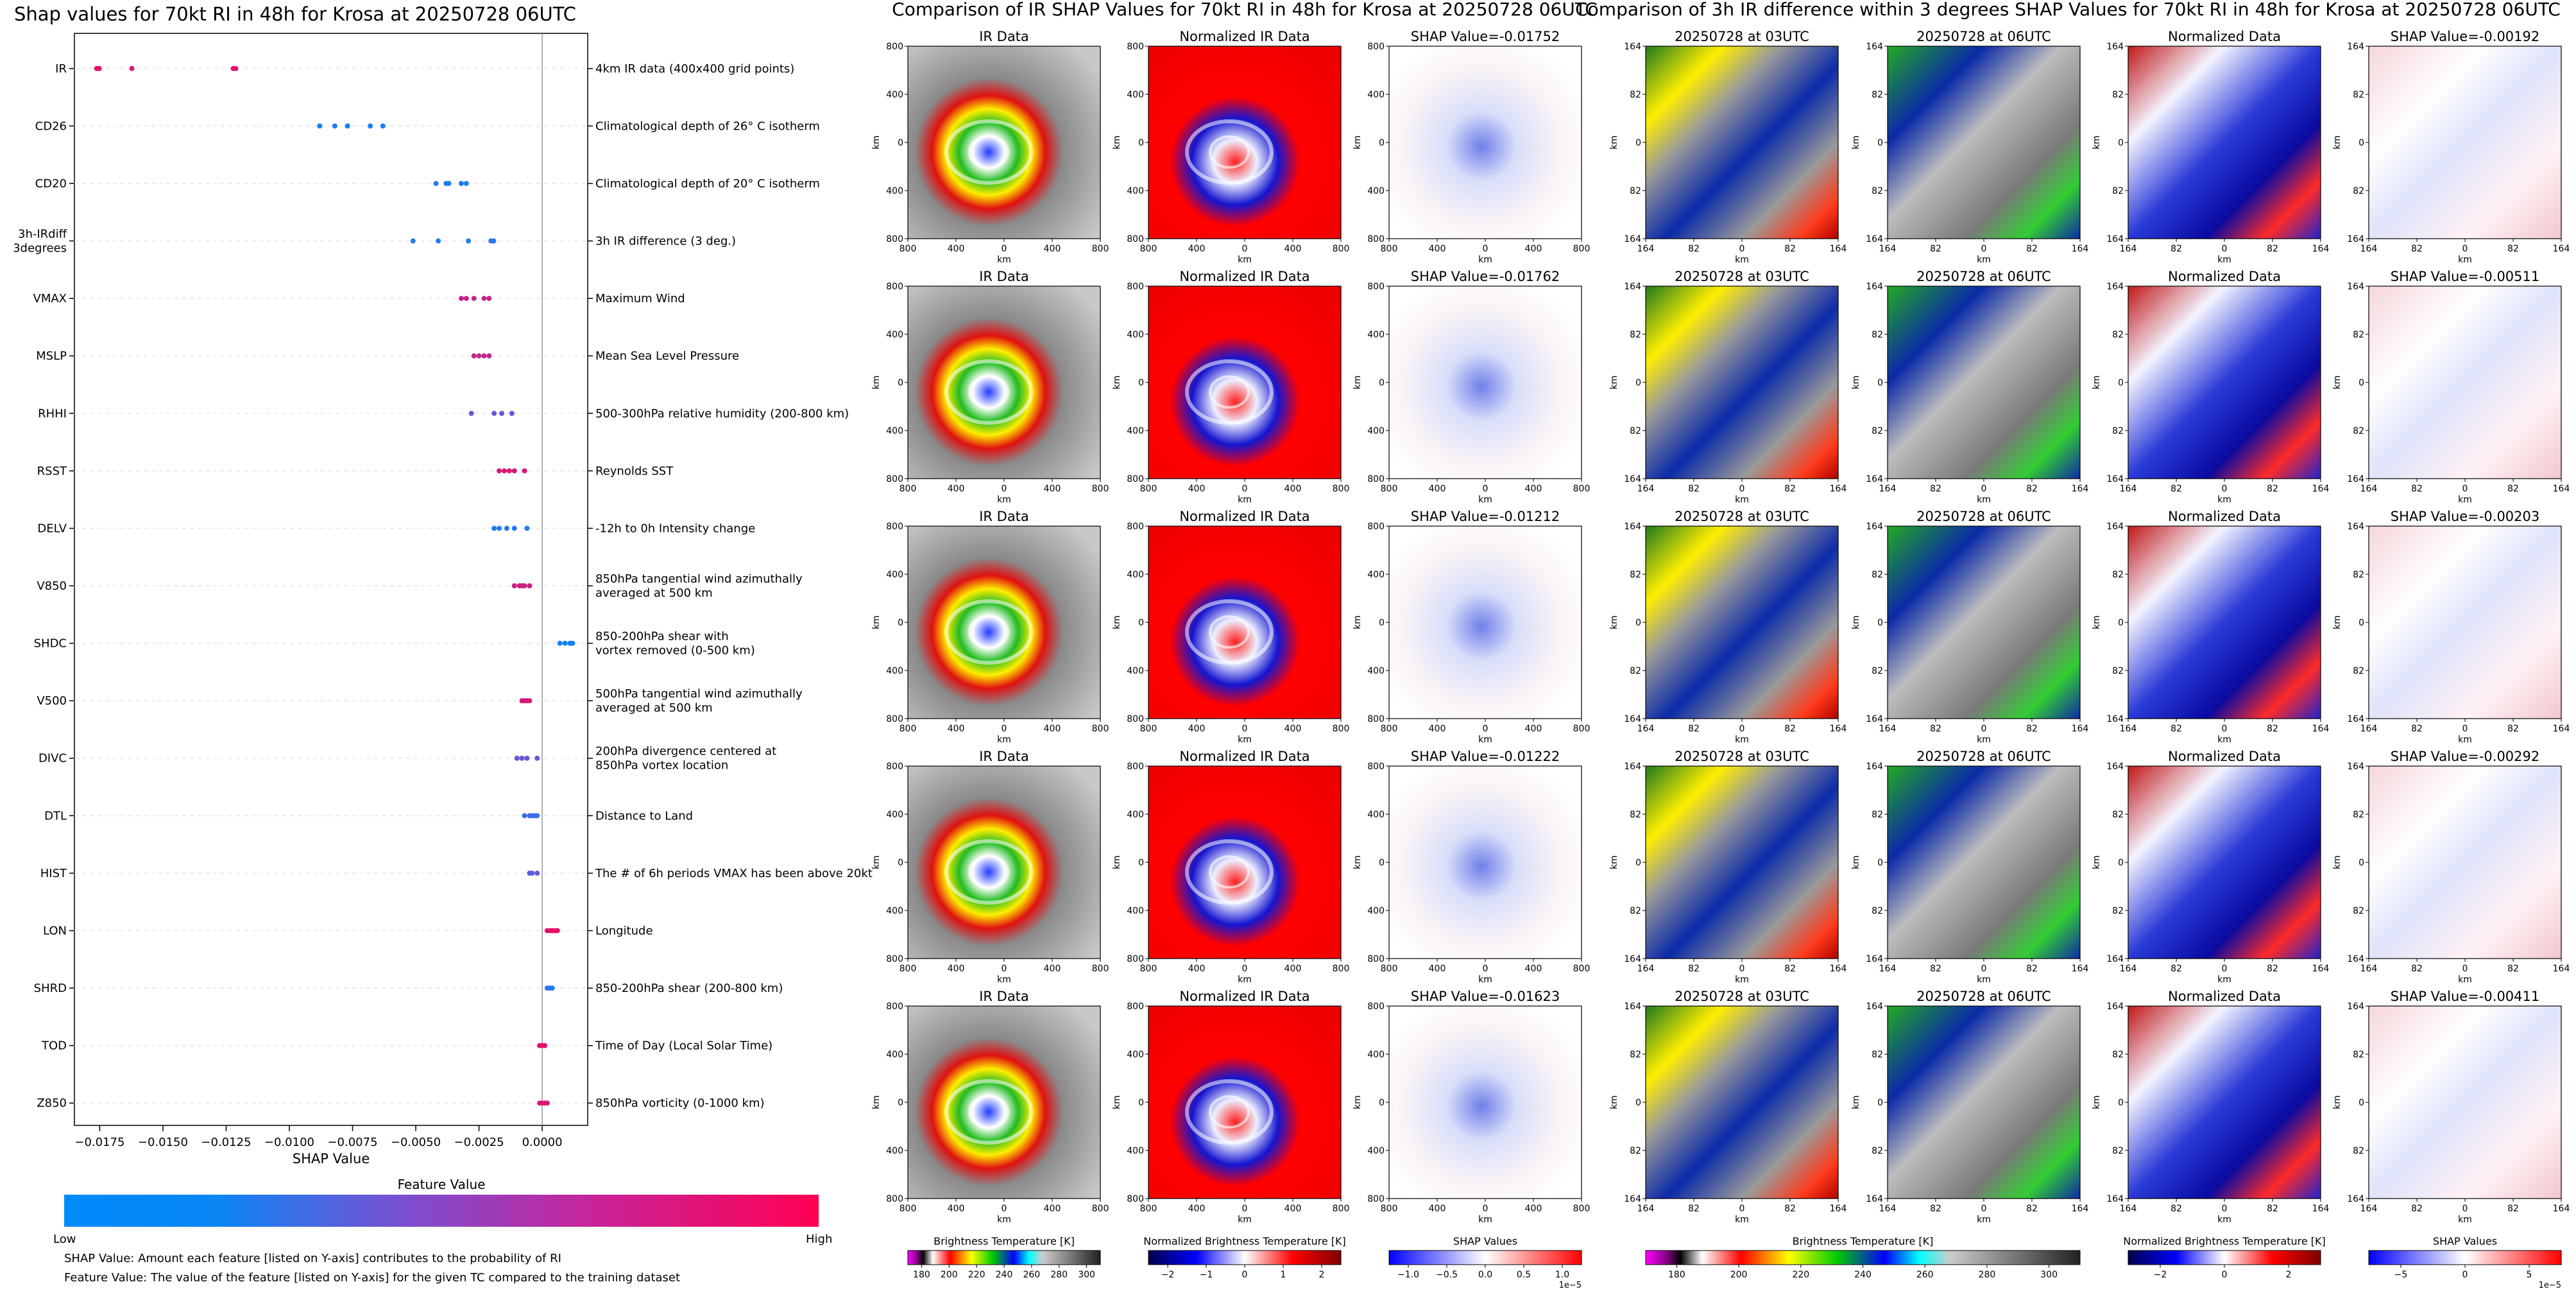  What do you see at coordinates (2465, 276) in the screenshot?
I see `panel-title: SHAP Value=-0.00511` at bounding box center [2465, 276].